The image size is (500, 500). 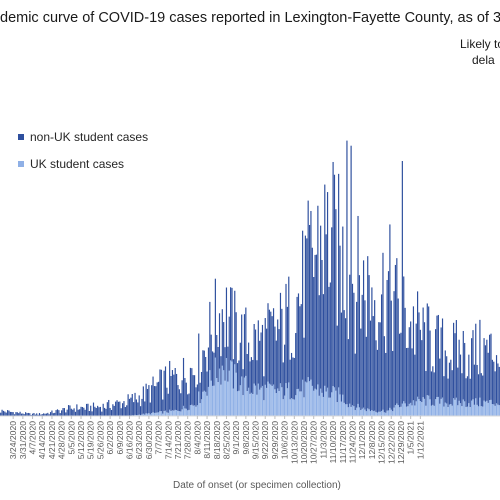 I want to click on x-tick-label: 6/30/2020, so click(x=149, y=440).